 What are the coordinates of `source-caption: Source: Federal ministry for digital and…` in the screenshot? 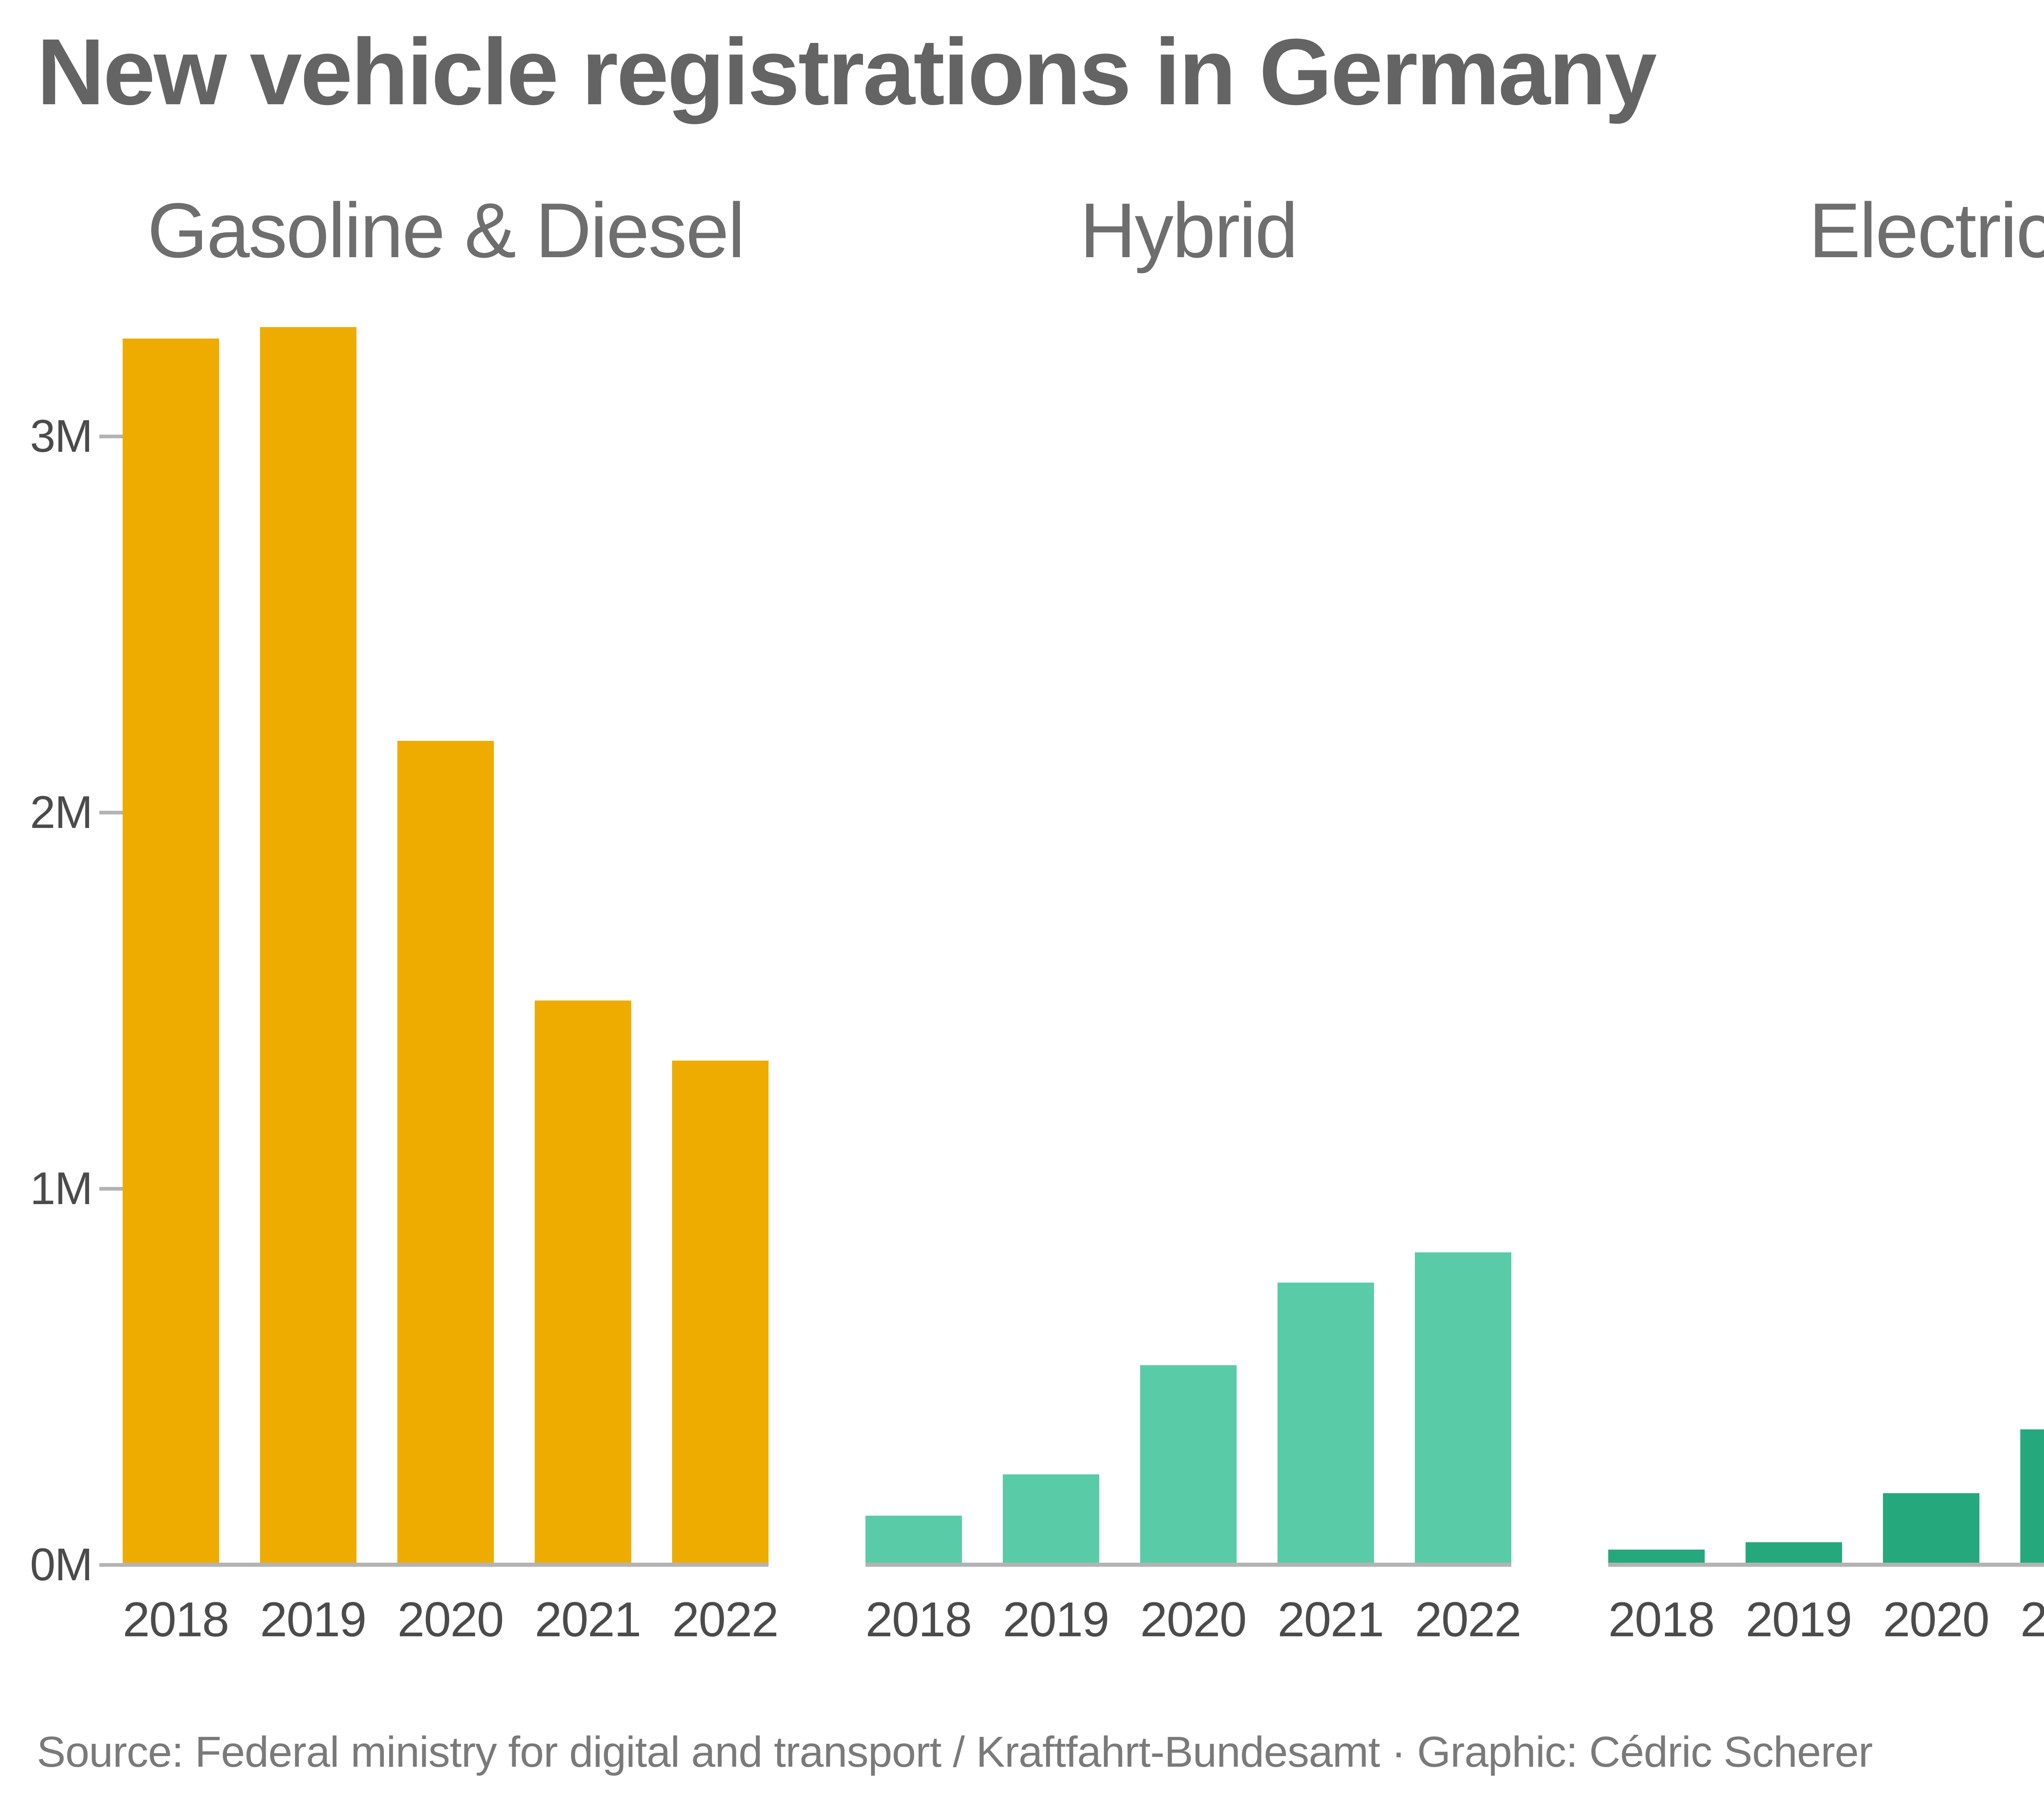 It's located at (955, 1752).